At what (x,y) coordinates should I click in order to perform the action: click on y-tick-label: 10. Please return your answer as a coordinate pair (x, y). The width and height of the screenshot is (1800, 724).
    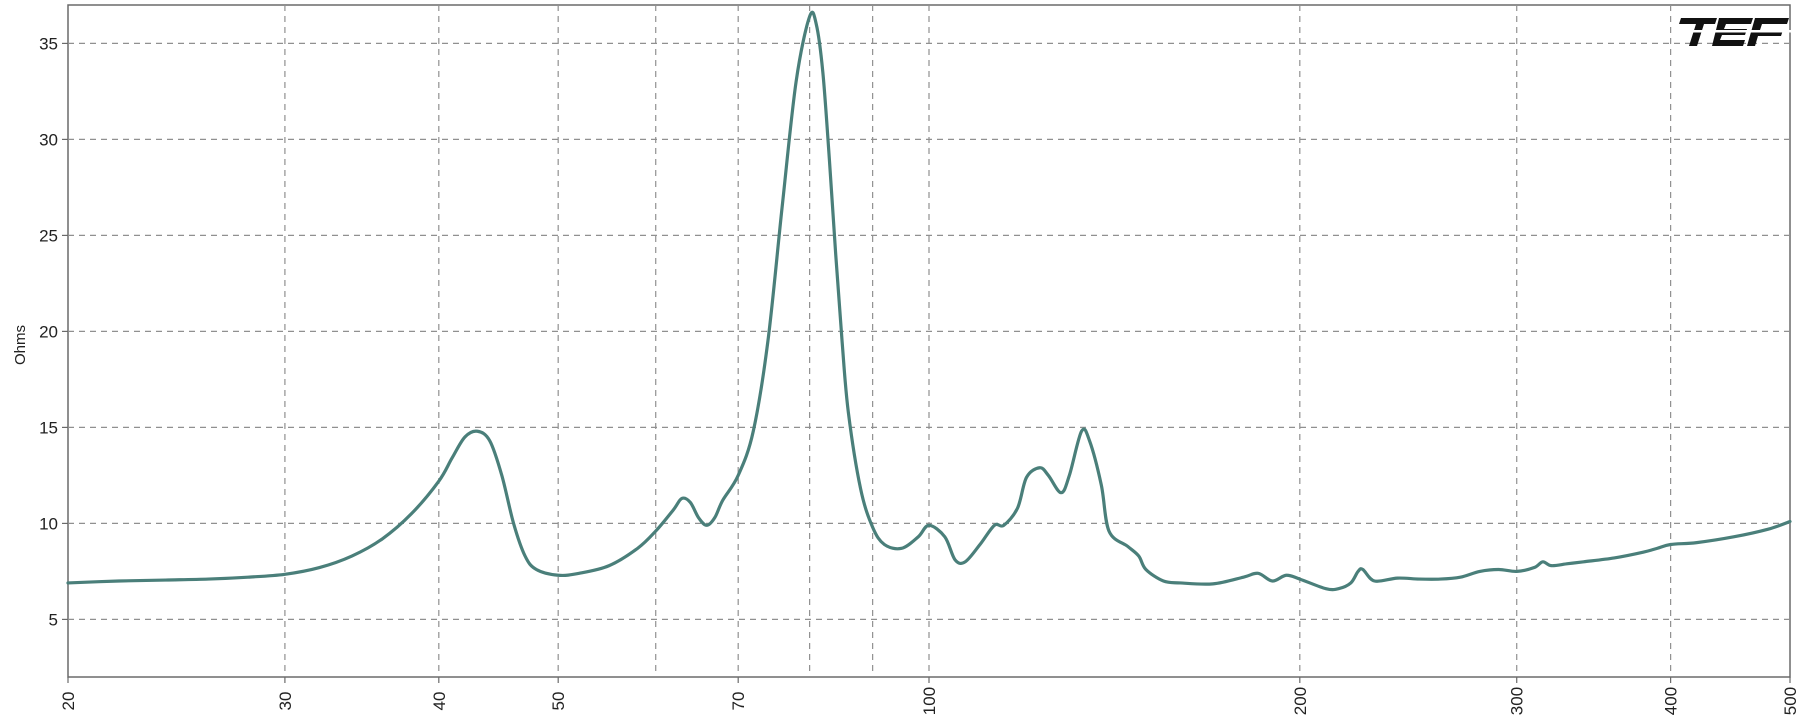
    Looking at the image, I should click on (48, 523).